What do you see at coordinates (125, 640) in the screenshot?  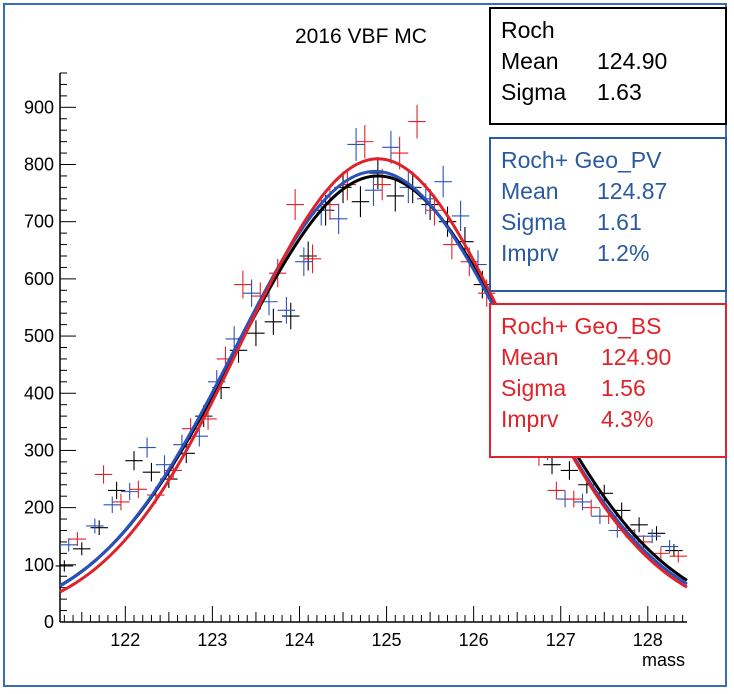 I see `x-tick-label: 122` at bounding box center [125, 640].